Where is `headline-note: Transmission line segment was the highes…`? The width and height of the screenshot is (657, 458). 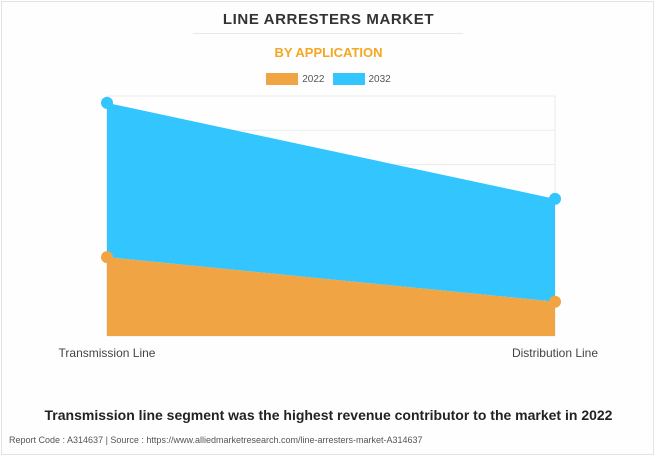
headline-note: Transmission line segment was the highes… is located at coordinates (328, 415).